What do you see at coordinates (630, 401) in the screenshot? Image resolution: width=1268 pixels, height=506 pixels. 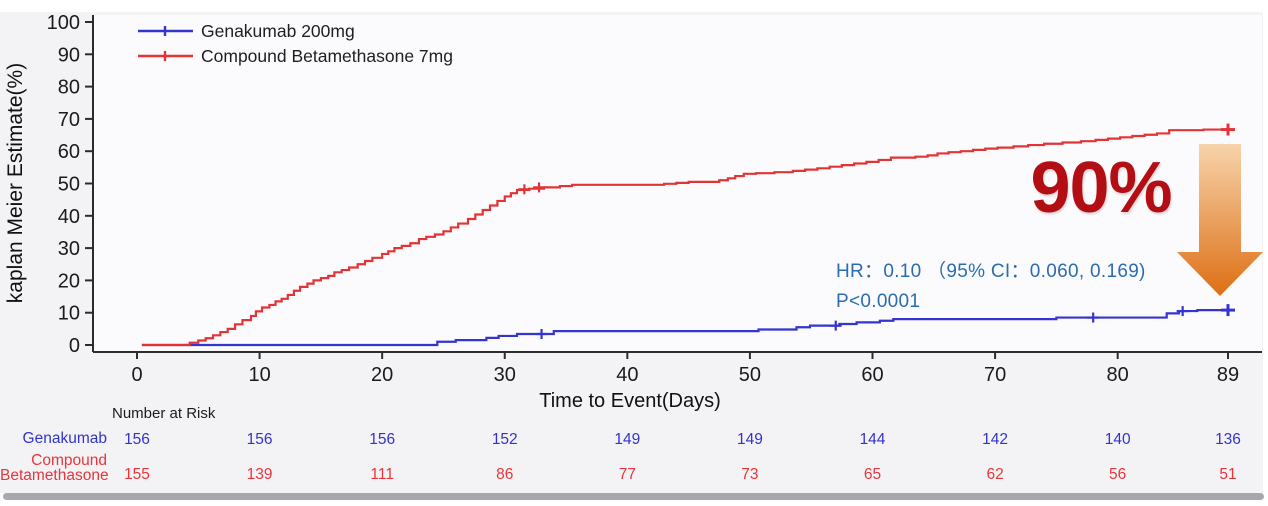 I see `x-axis-title: Time to Event(Days)` at bounding box center [630, 401].